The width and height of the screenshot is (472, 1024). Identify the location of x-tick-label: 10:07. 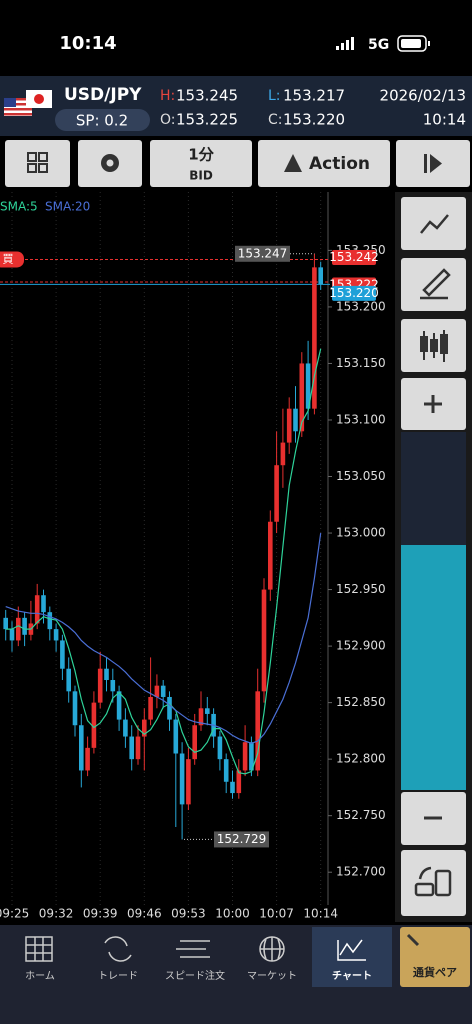
(276, 914).